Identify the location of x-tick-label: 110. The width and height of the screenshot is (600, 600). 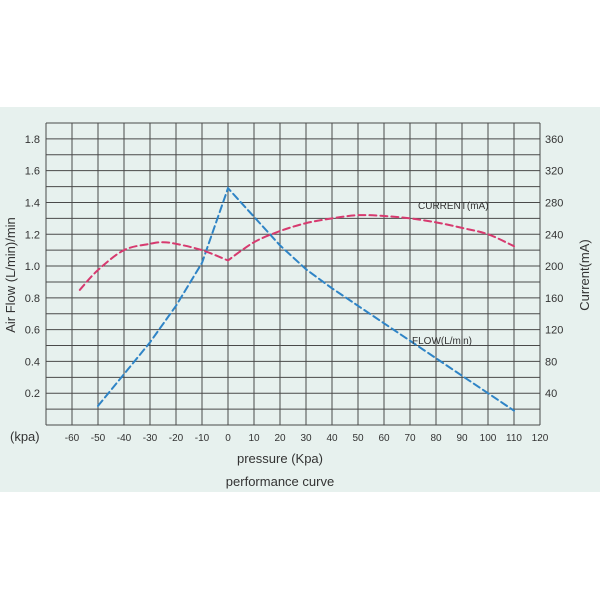
(514, 438).